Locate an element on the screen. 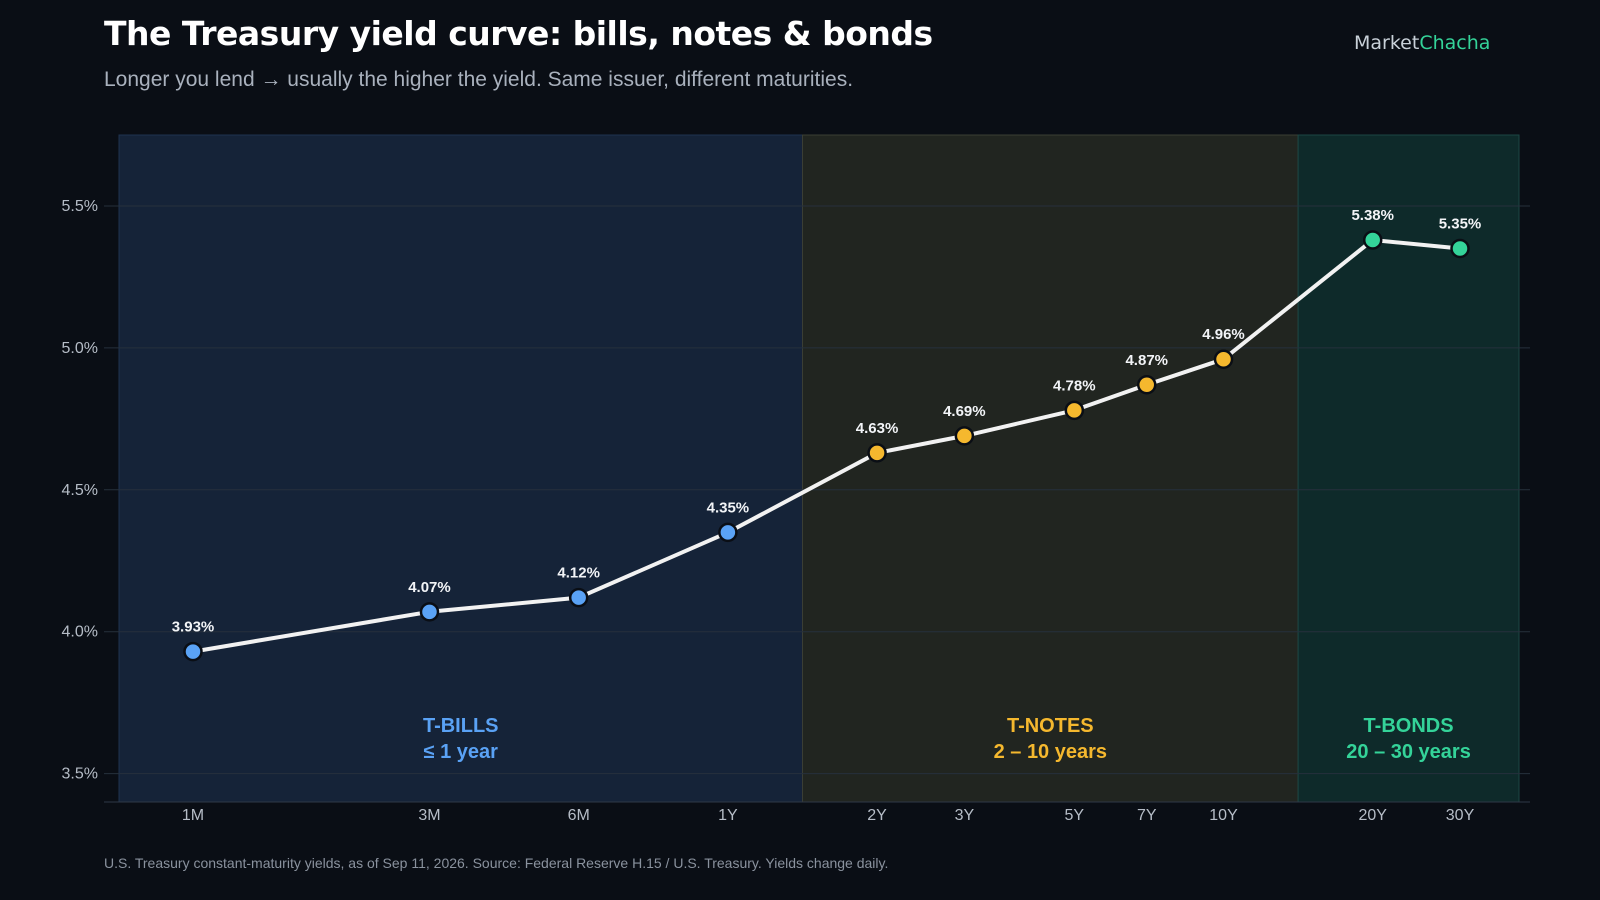 This screenshot has height=900, width=1600. region-bonds-range: 20 – 30 years is located at coordinates (1408, 752).